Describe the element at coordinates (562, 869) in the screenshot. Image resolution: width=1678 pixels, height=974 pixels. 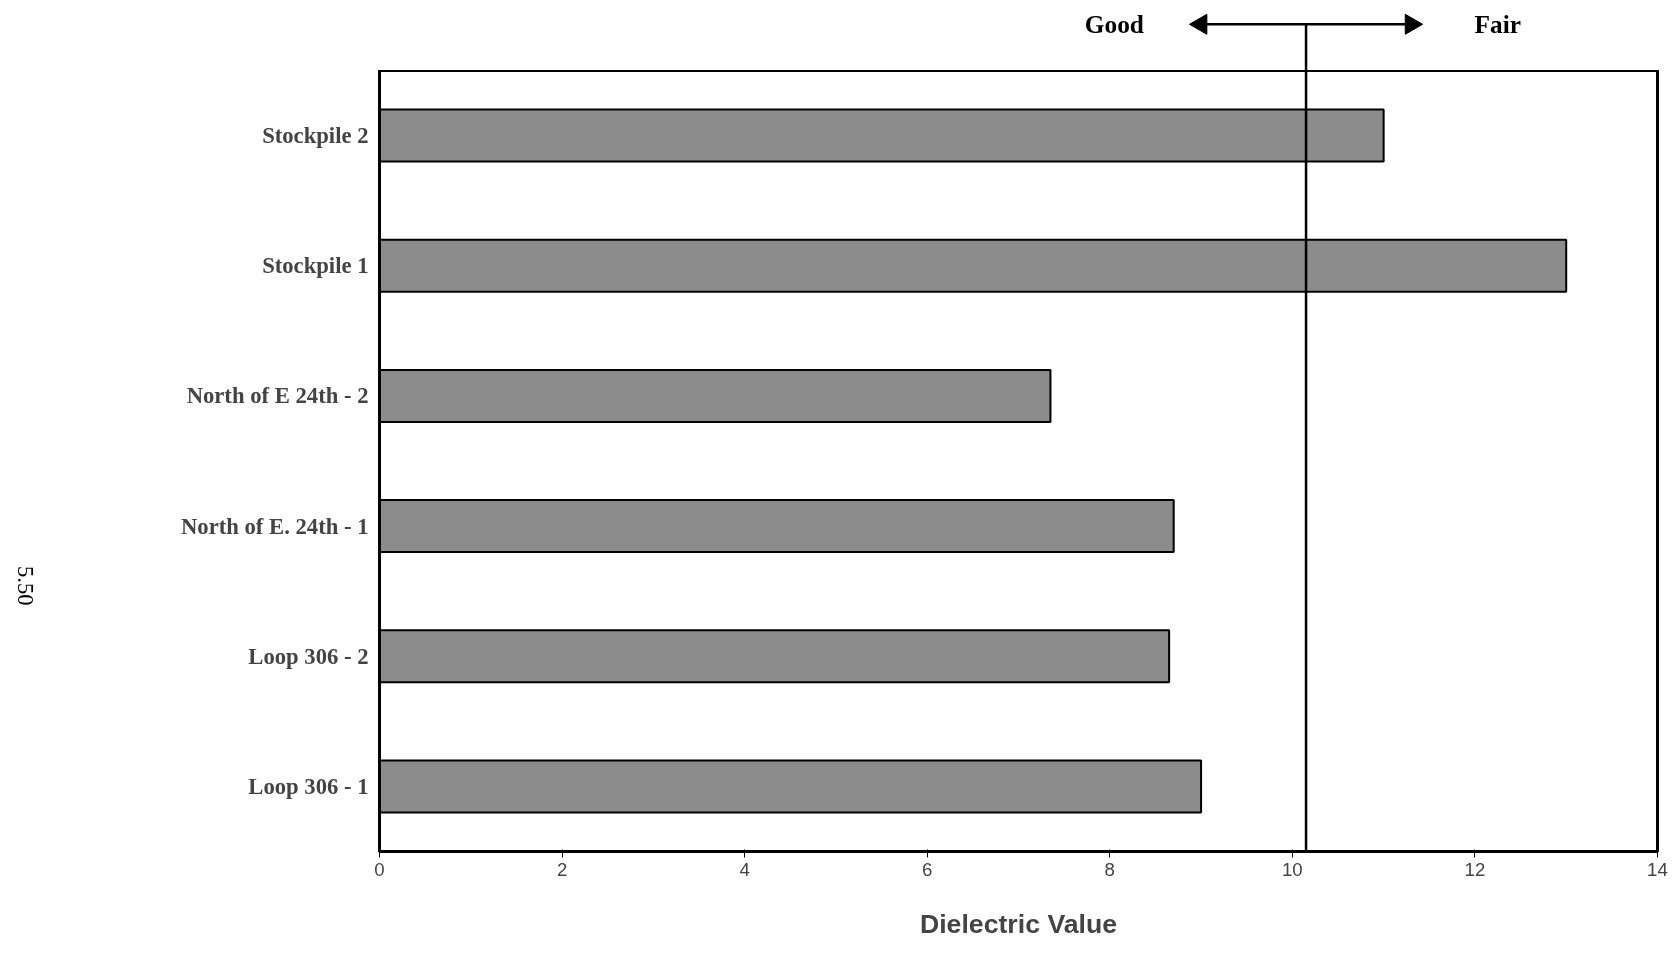
I see `x-tick-label: 2` at that location.